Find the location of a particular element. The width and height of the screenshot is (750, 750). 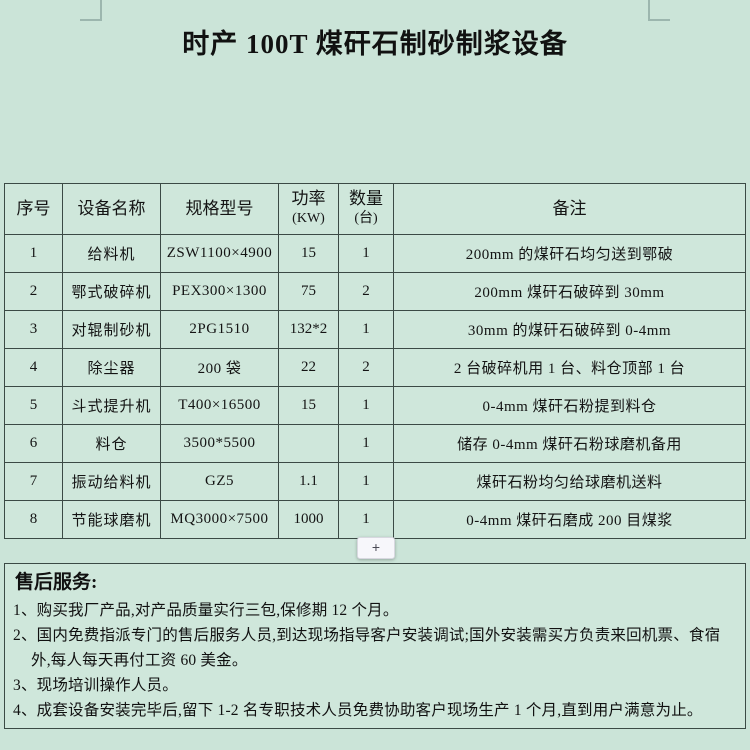

cell-name: 给料机 is located at coordinates (111, 253).